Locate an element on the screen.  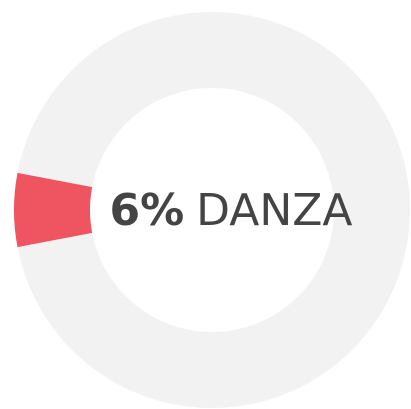
center-label: 6% DANZA is located at coordinates (230, 210).